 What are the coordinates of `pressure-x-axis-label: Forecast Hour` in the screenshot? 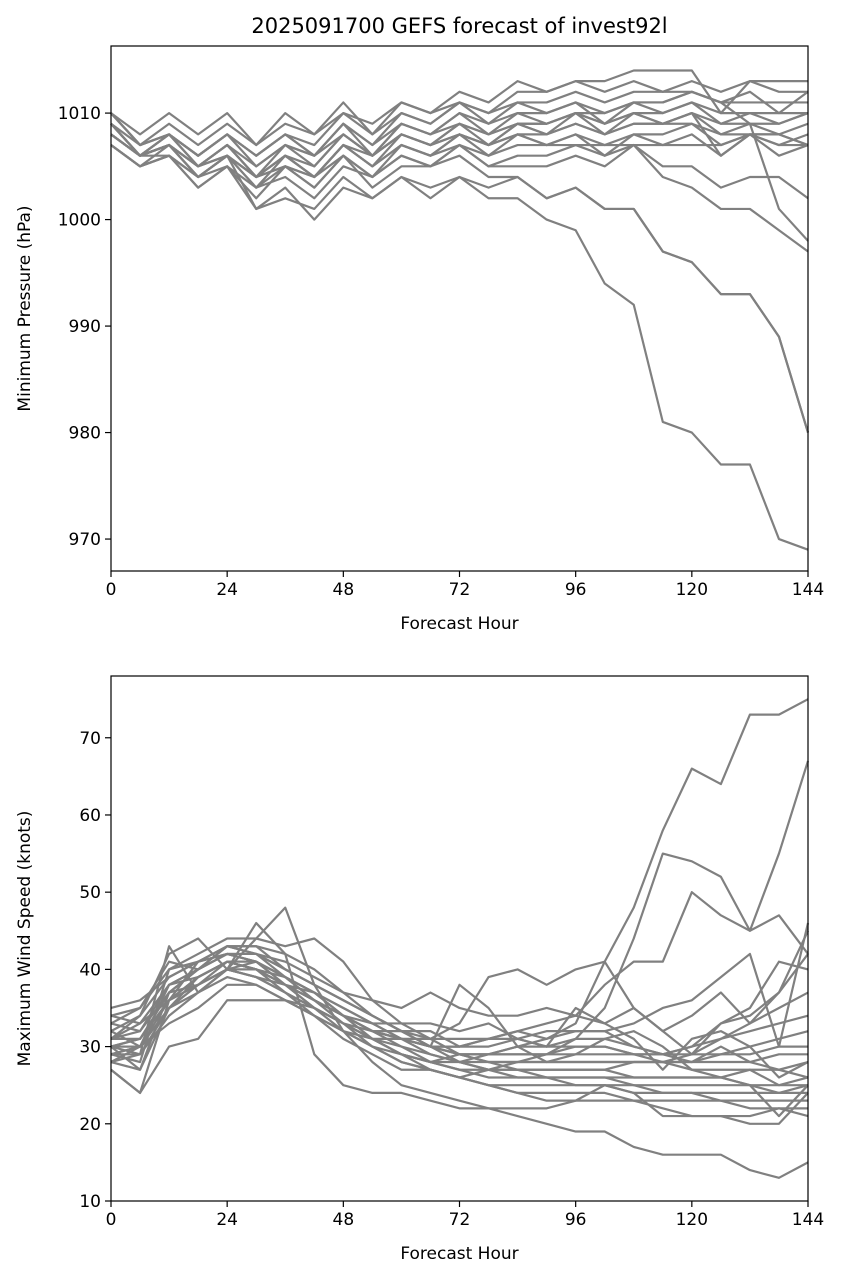 It's located at (459, 624).